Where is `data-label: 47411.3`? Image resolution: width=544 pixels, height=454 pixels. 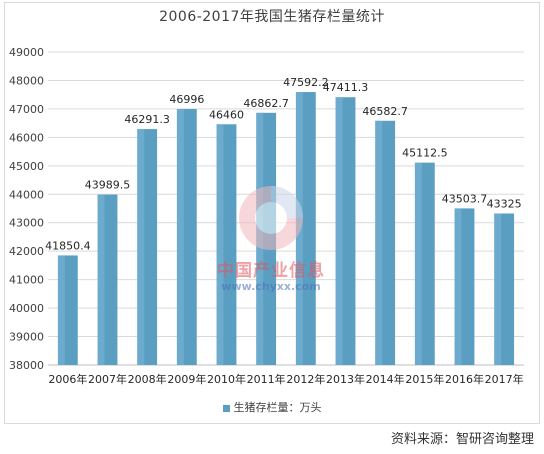 data-label: 47411.3 is located at coordinates (346, 87).